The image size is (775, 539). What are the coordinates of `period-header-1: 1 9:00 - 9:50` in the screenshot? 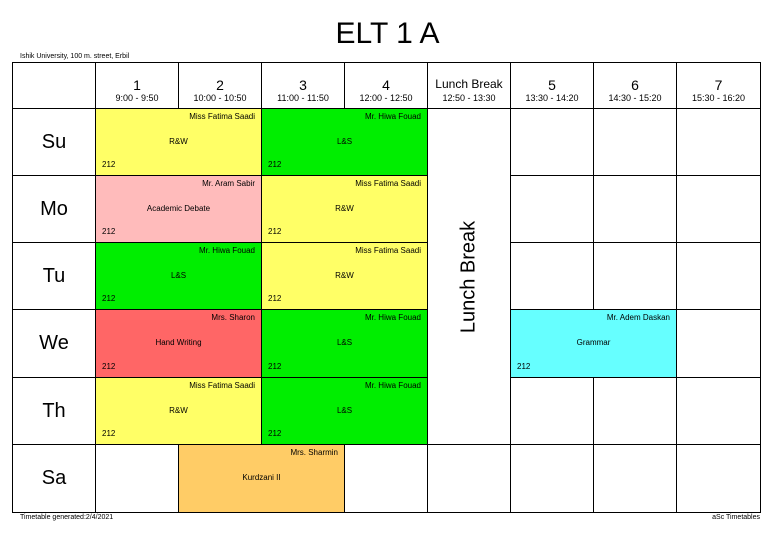 It's located at (137, 86).